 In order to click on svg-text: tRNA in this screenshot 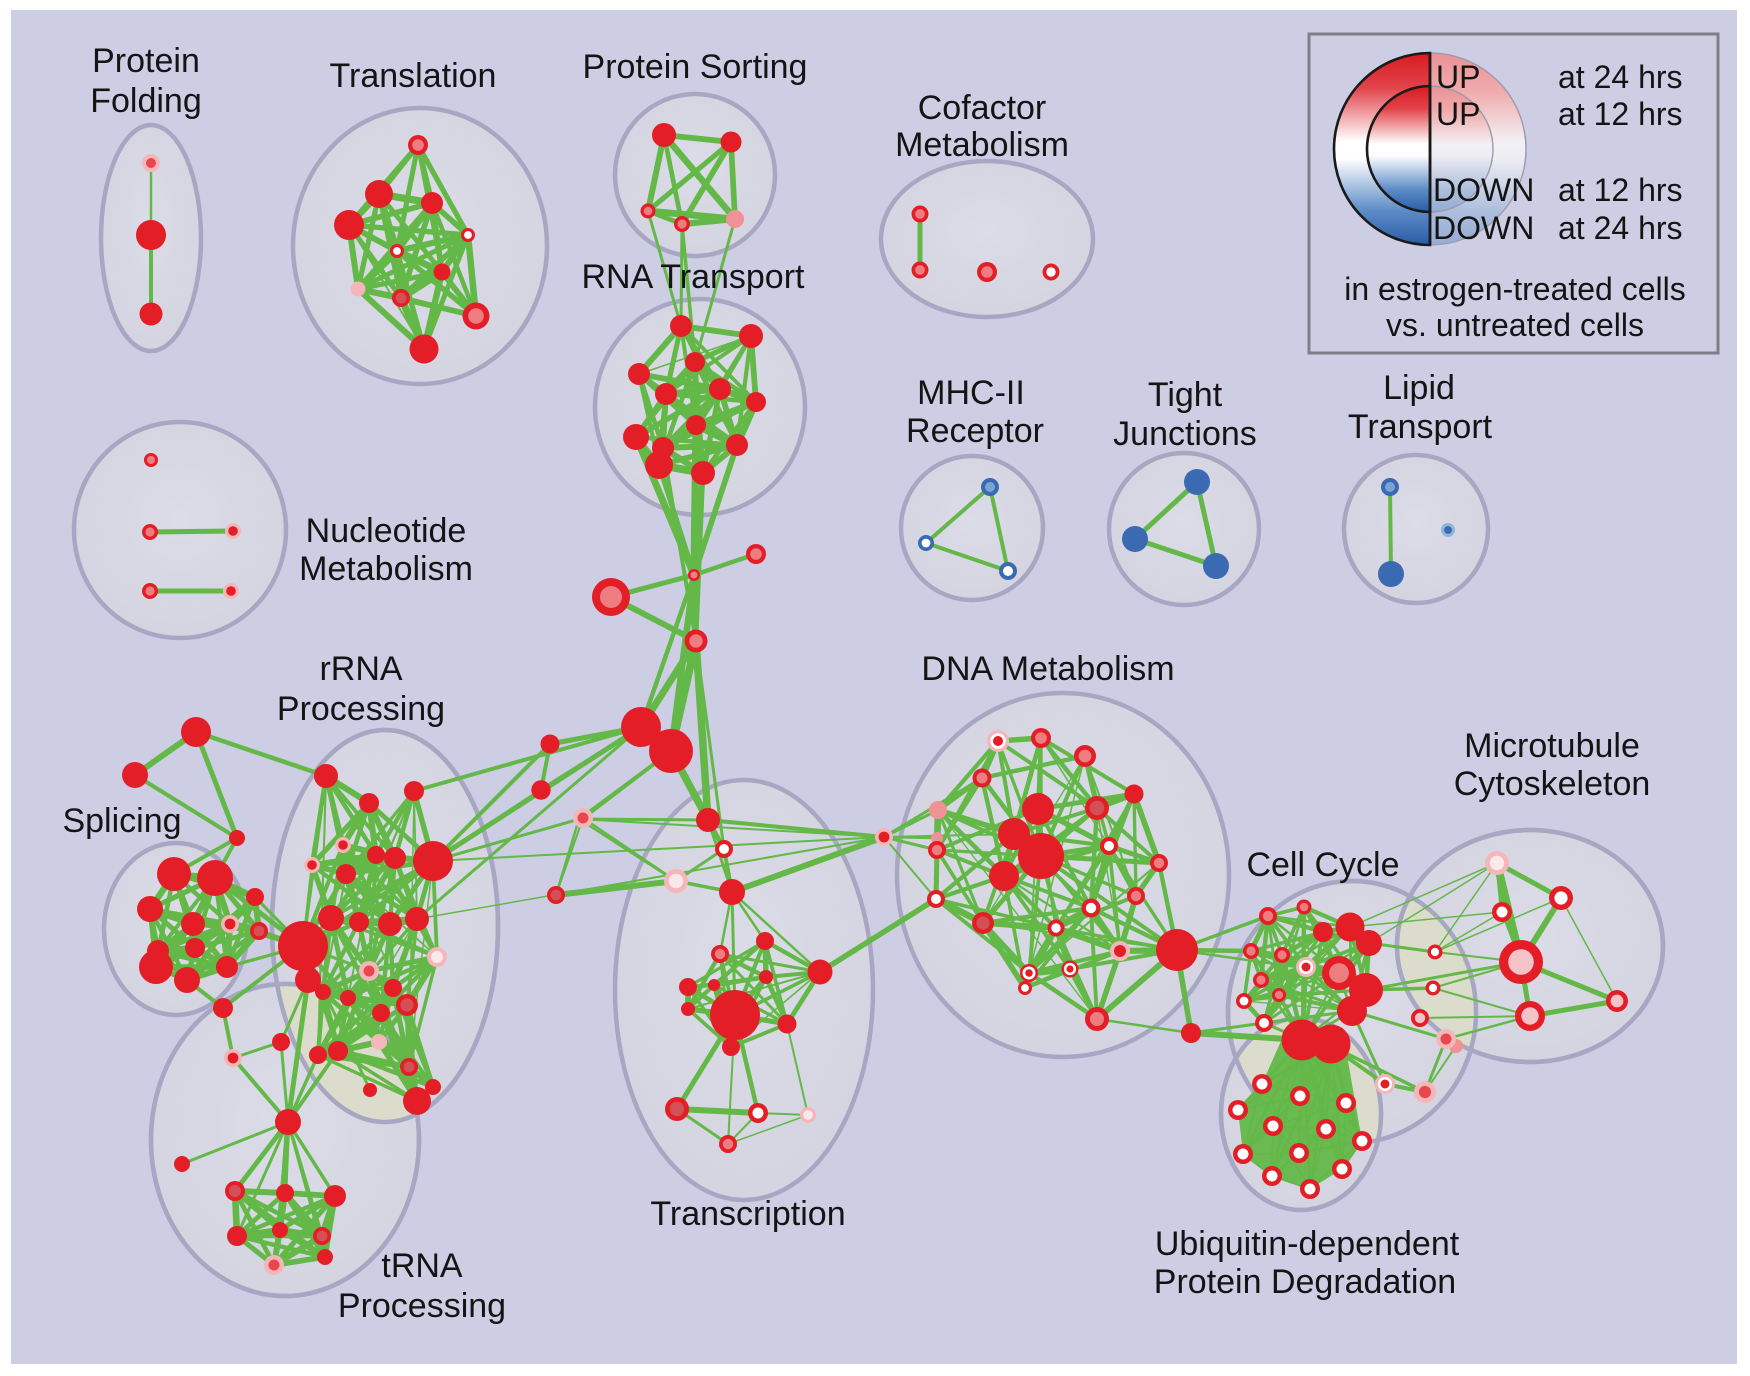, I will do `click(422, 1266)`.